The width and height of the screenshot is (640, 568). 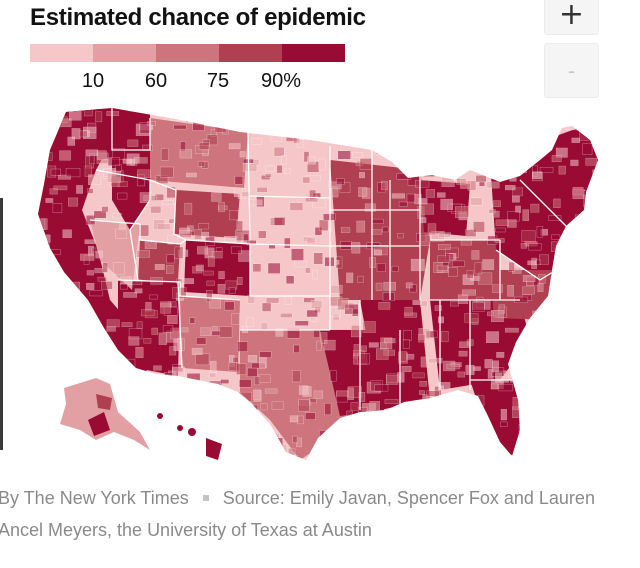 I want to click on region-florida, so click(x=497, y=420).